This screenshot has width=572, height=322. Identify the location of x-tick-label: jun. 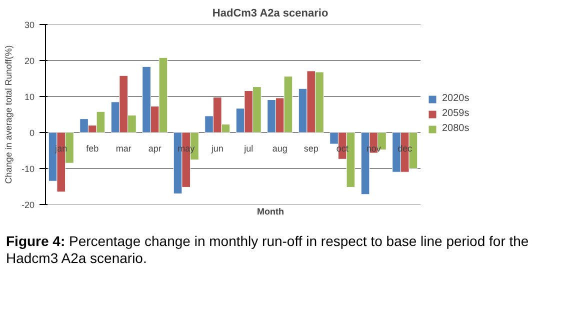
(217, 149).